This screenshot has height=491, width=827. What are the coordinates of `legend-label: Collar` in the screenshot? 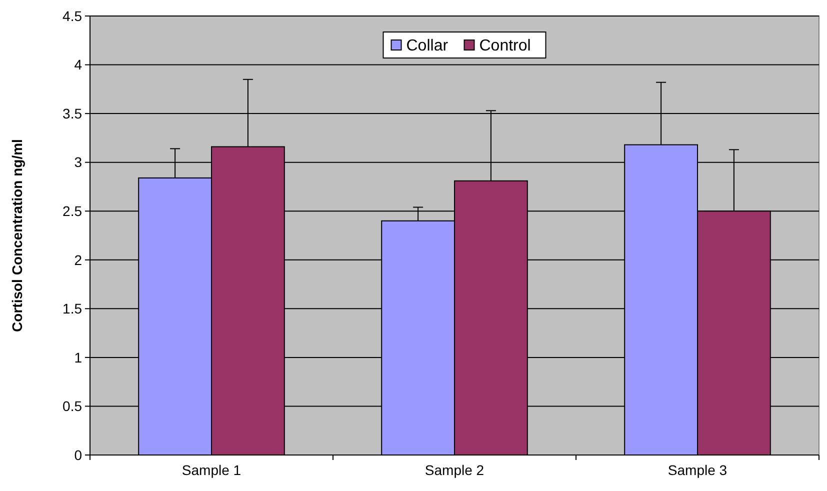 It's located at (427, 46).